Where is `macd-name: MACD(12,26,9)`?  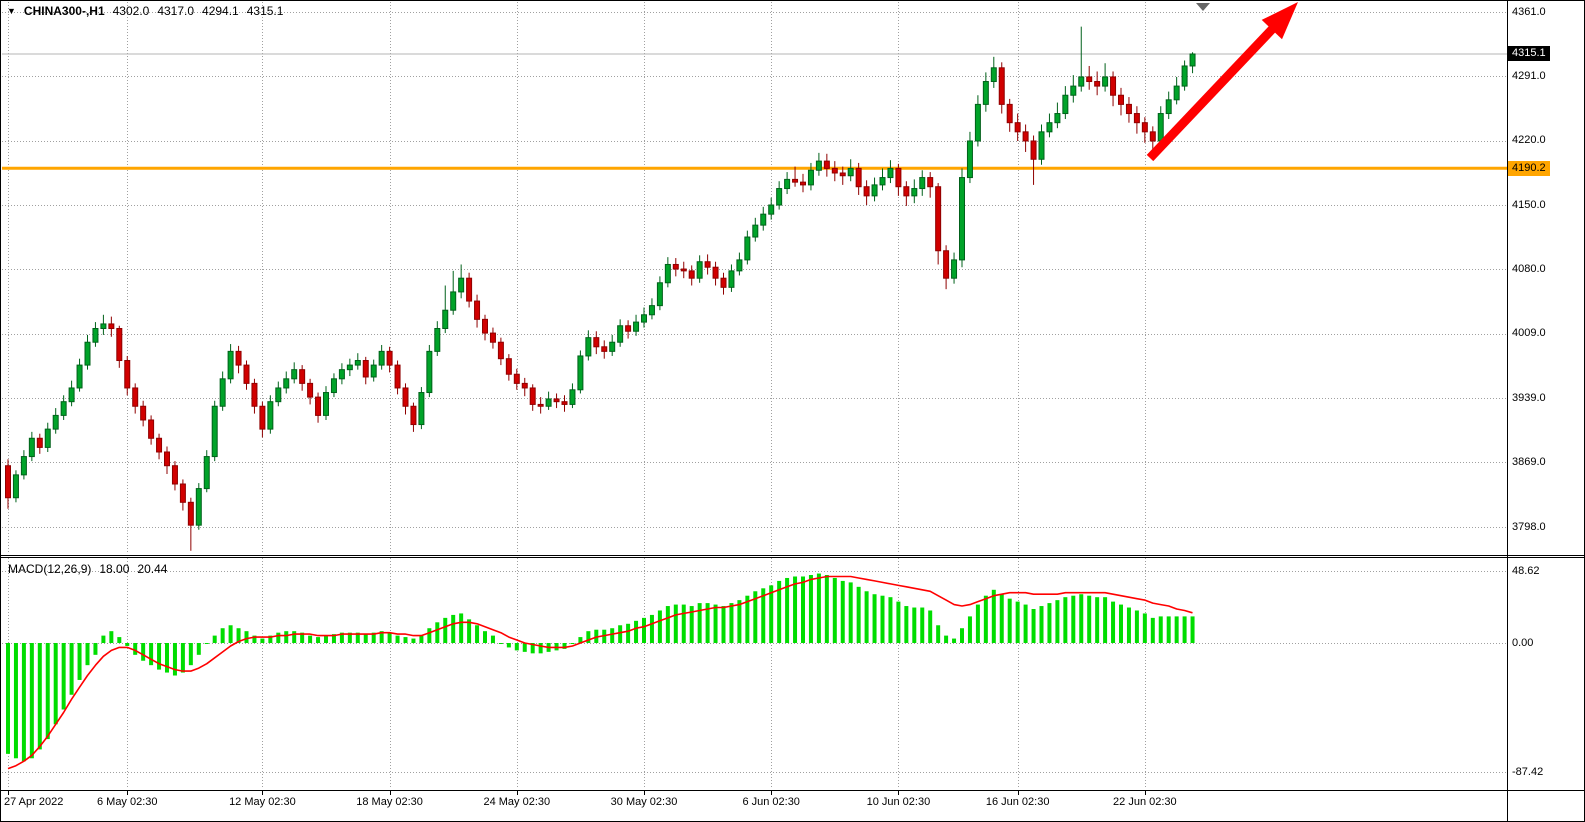 macd-name: MACD(12,26,9) is located at coordinates (50, 569).